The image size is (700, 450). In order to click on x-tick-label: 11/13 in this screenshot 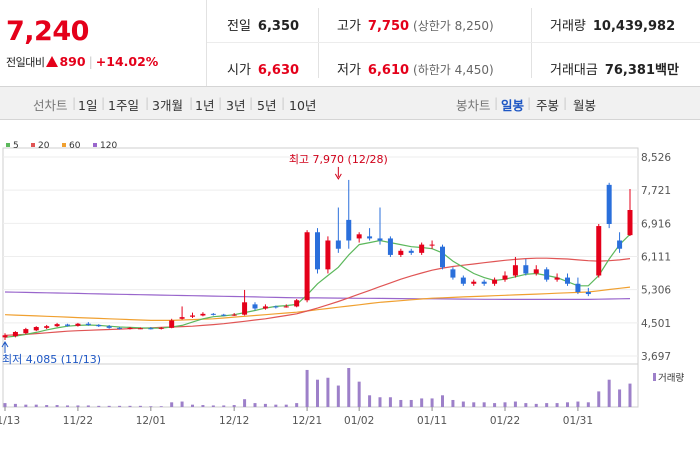, I will do `click(10, 421)`.